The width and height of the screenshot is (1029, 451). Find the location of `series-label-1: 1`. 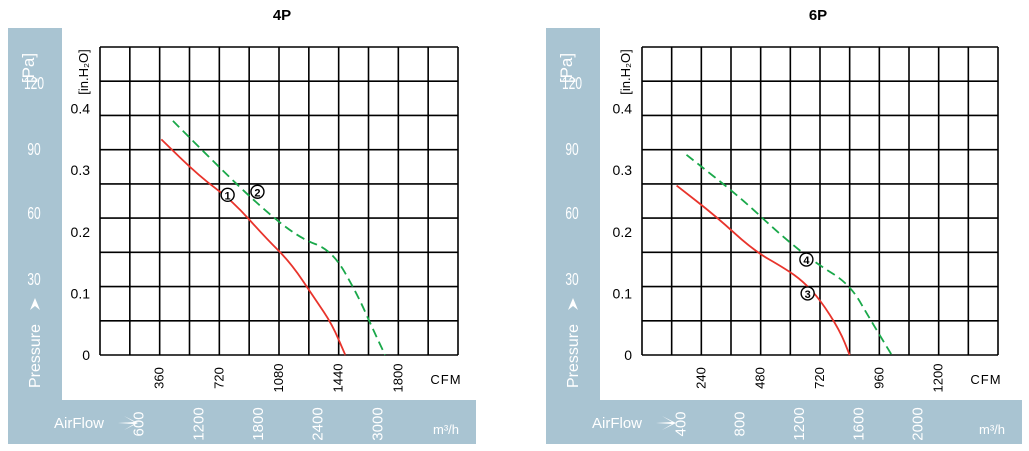

series-label-1: 1 is located at coordinates (228, 196).